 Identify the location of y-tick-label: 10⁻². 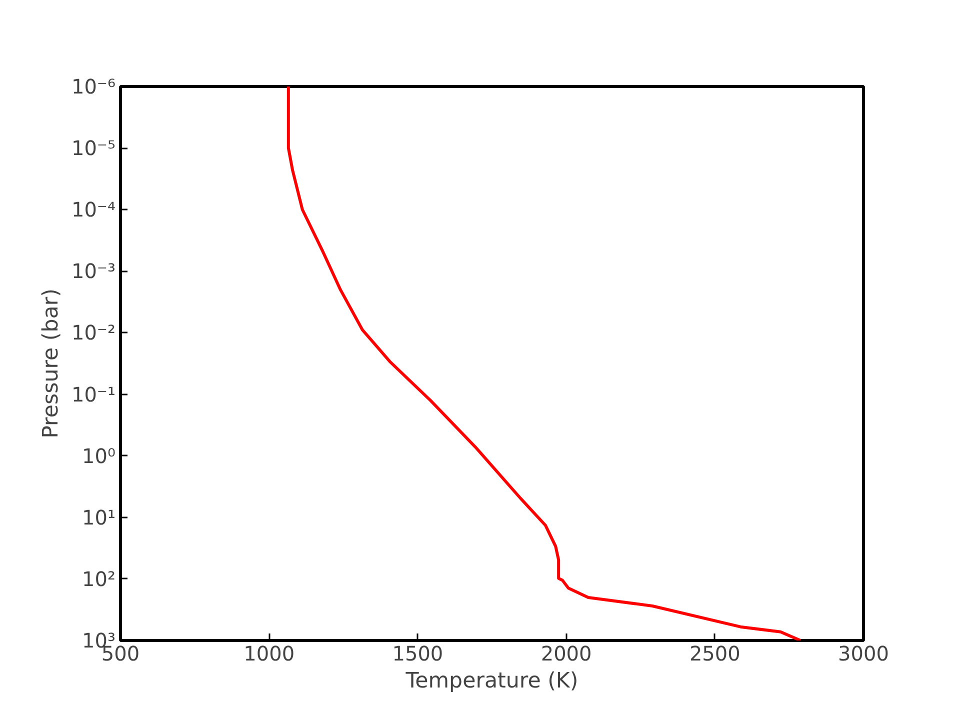
(93, 332).